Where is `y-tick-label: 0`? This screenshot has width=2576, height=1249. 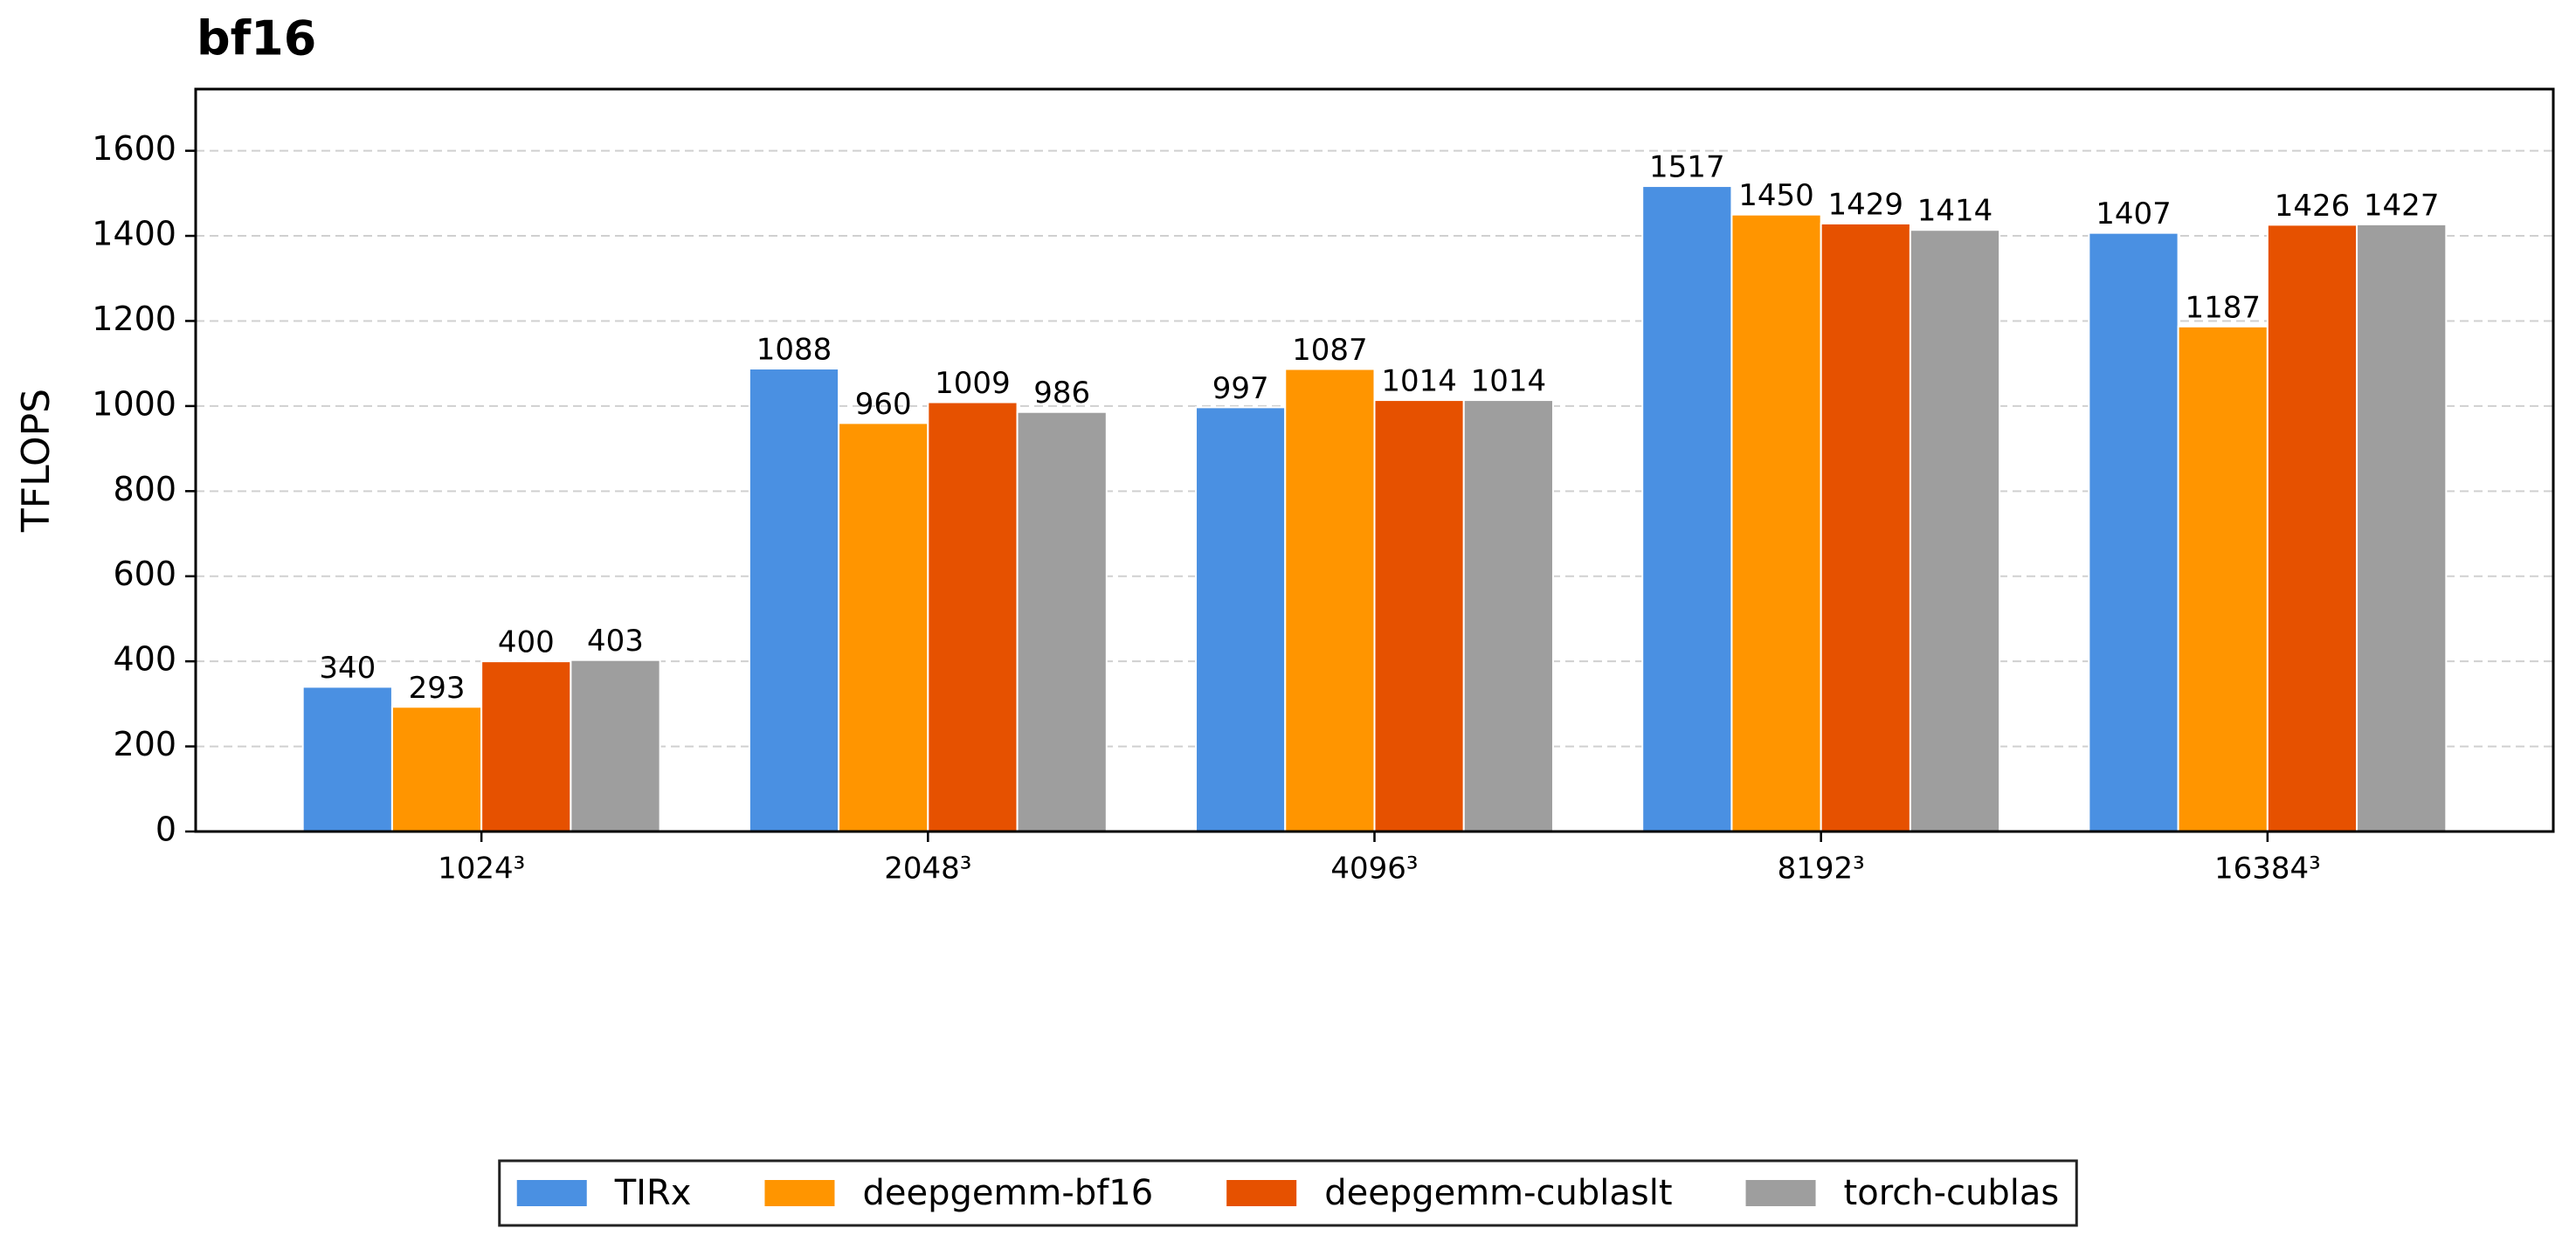
y-tick-label: 0 is located at coordinates (165, 830).